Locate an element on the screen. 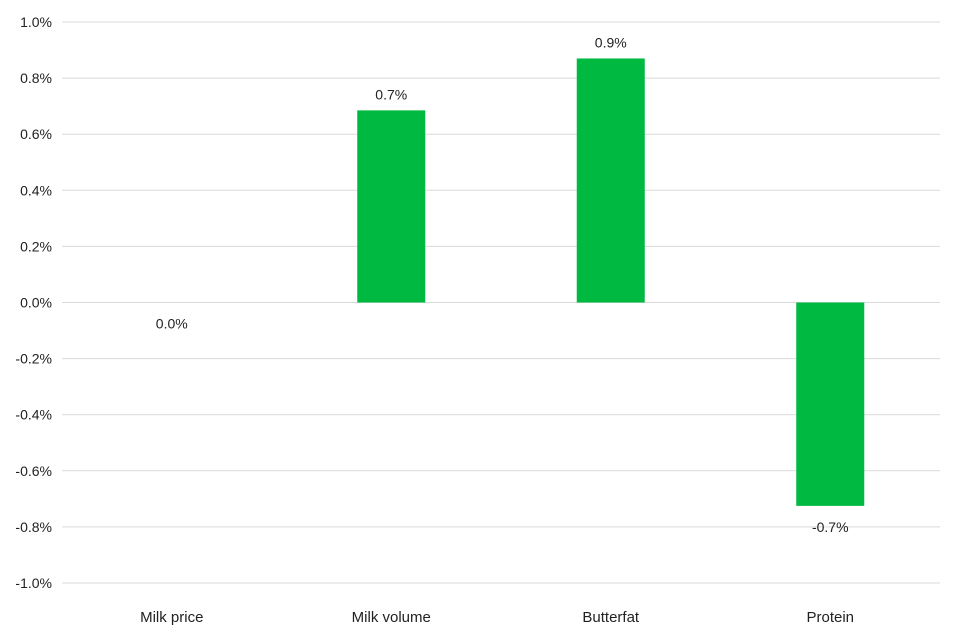 This screenshot has width=960, height=640. x-axis-category-labels: Milk price Milk volume Butterfat Protein is located at coordinates (497, 617).